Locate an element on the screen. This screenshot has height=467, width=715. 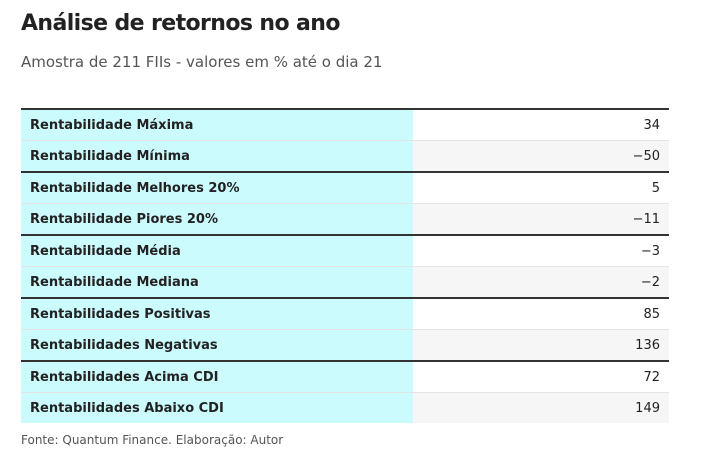
table-row: Rentabilidade Melhores 20% 5 is located at coordinates (345, 188).